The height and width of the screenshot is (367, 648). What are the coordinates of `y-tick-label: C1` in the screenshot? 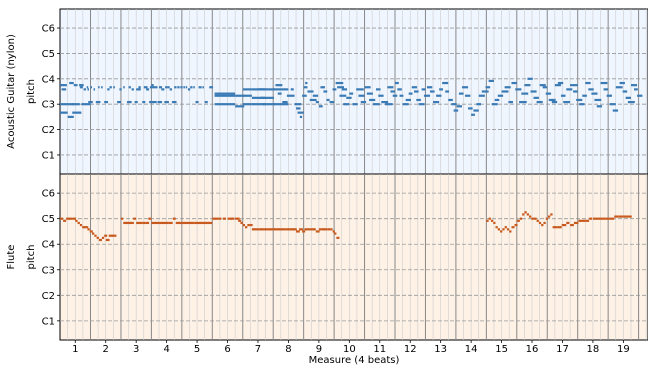 It's located at (48, 321).